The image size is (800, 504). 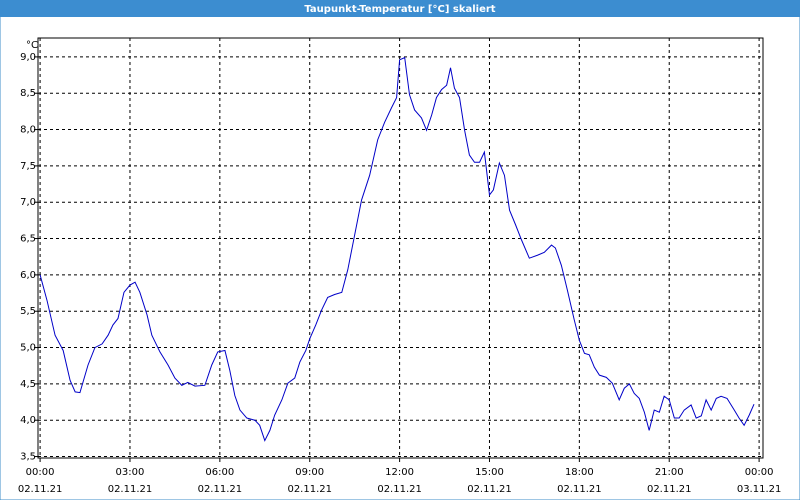 What do you see at coordinates (399, 472) in the screenshot?
I see `x-tick-label: 12:00` at bounding box center [399, 472].